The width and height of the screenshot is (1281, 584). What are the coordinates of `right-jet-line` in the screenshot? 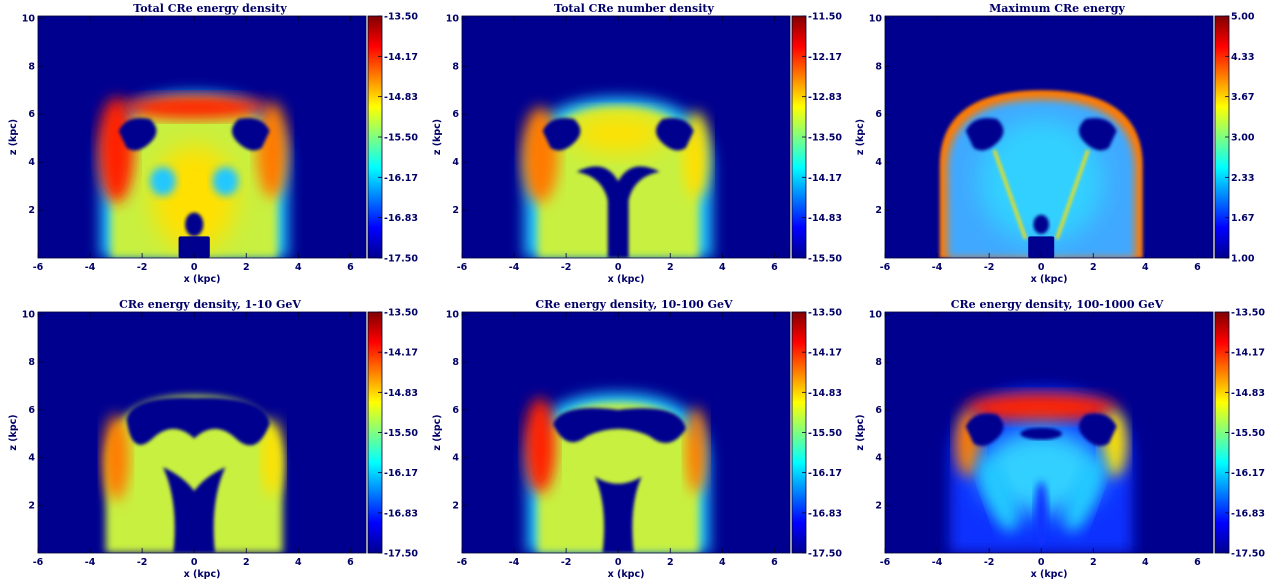 It's located at (1072, 194).